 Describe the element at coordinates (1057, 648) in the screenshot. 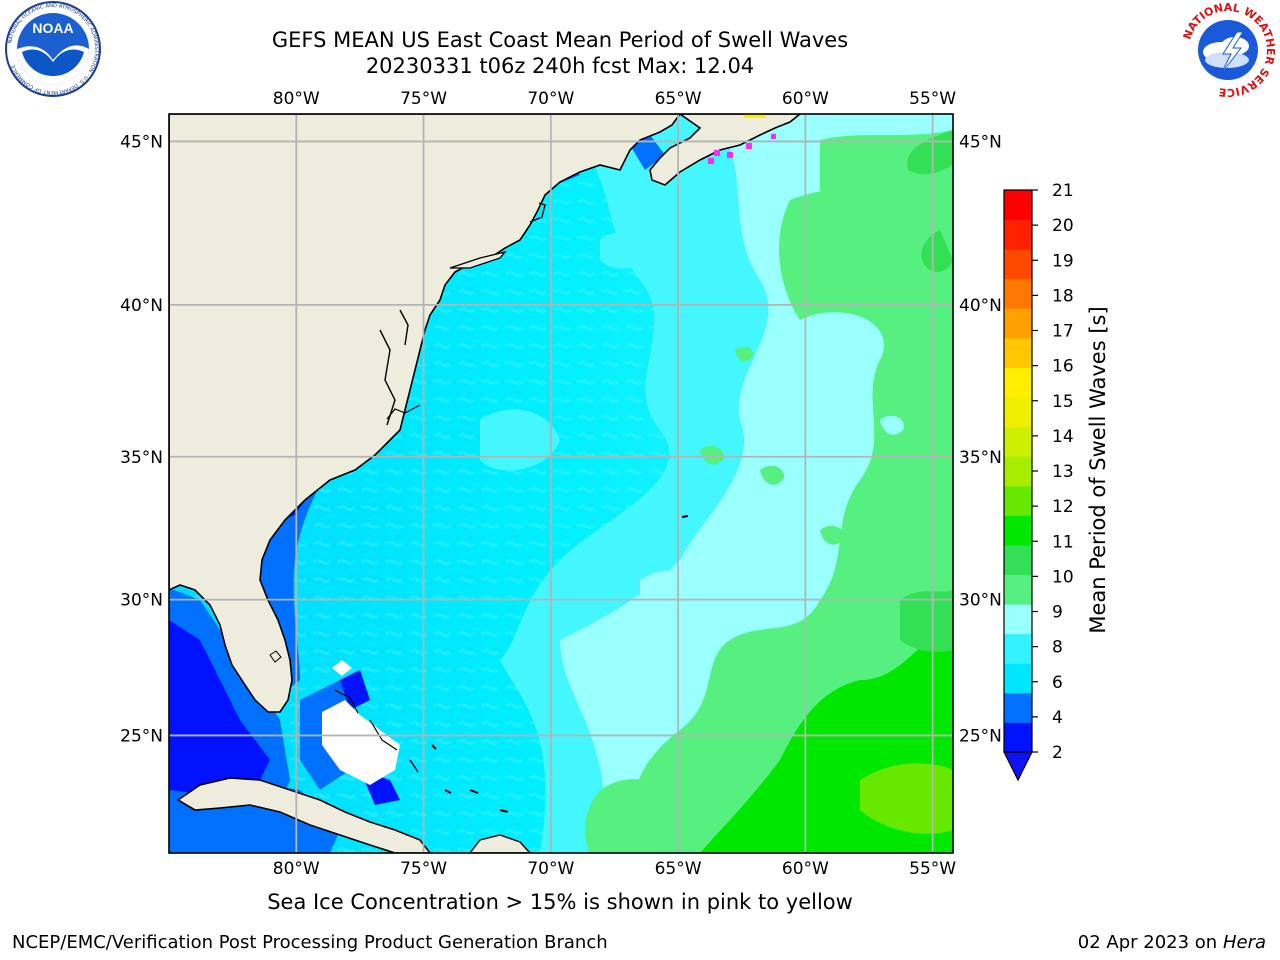

I see `colorbar-tick-label: 8` at that location.